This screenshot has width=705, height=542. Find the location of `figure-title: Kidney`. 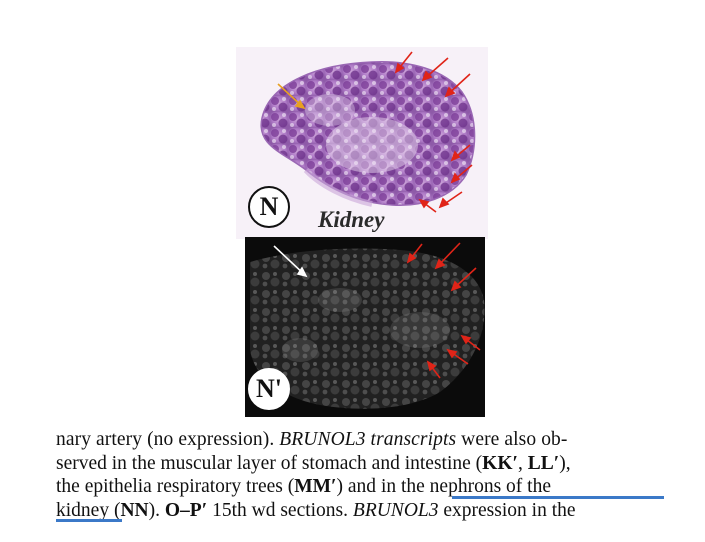

figure-title: Kidney is located at coordinates (351, 219).